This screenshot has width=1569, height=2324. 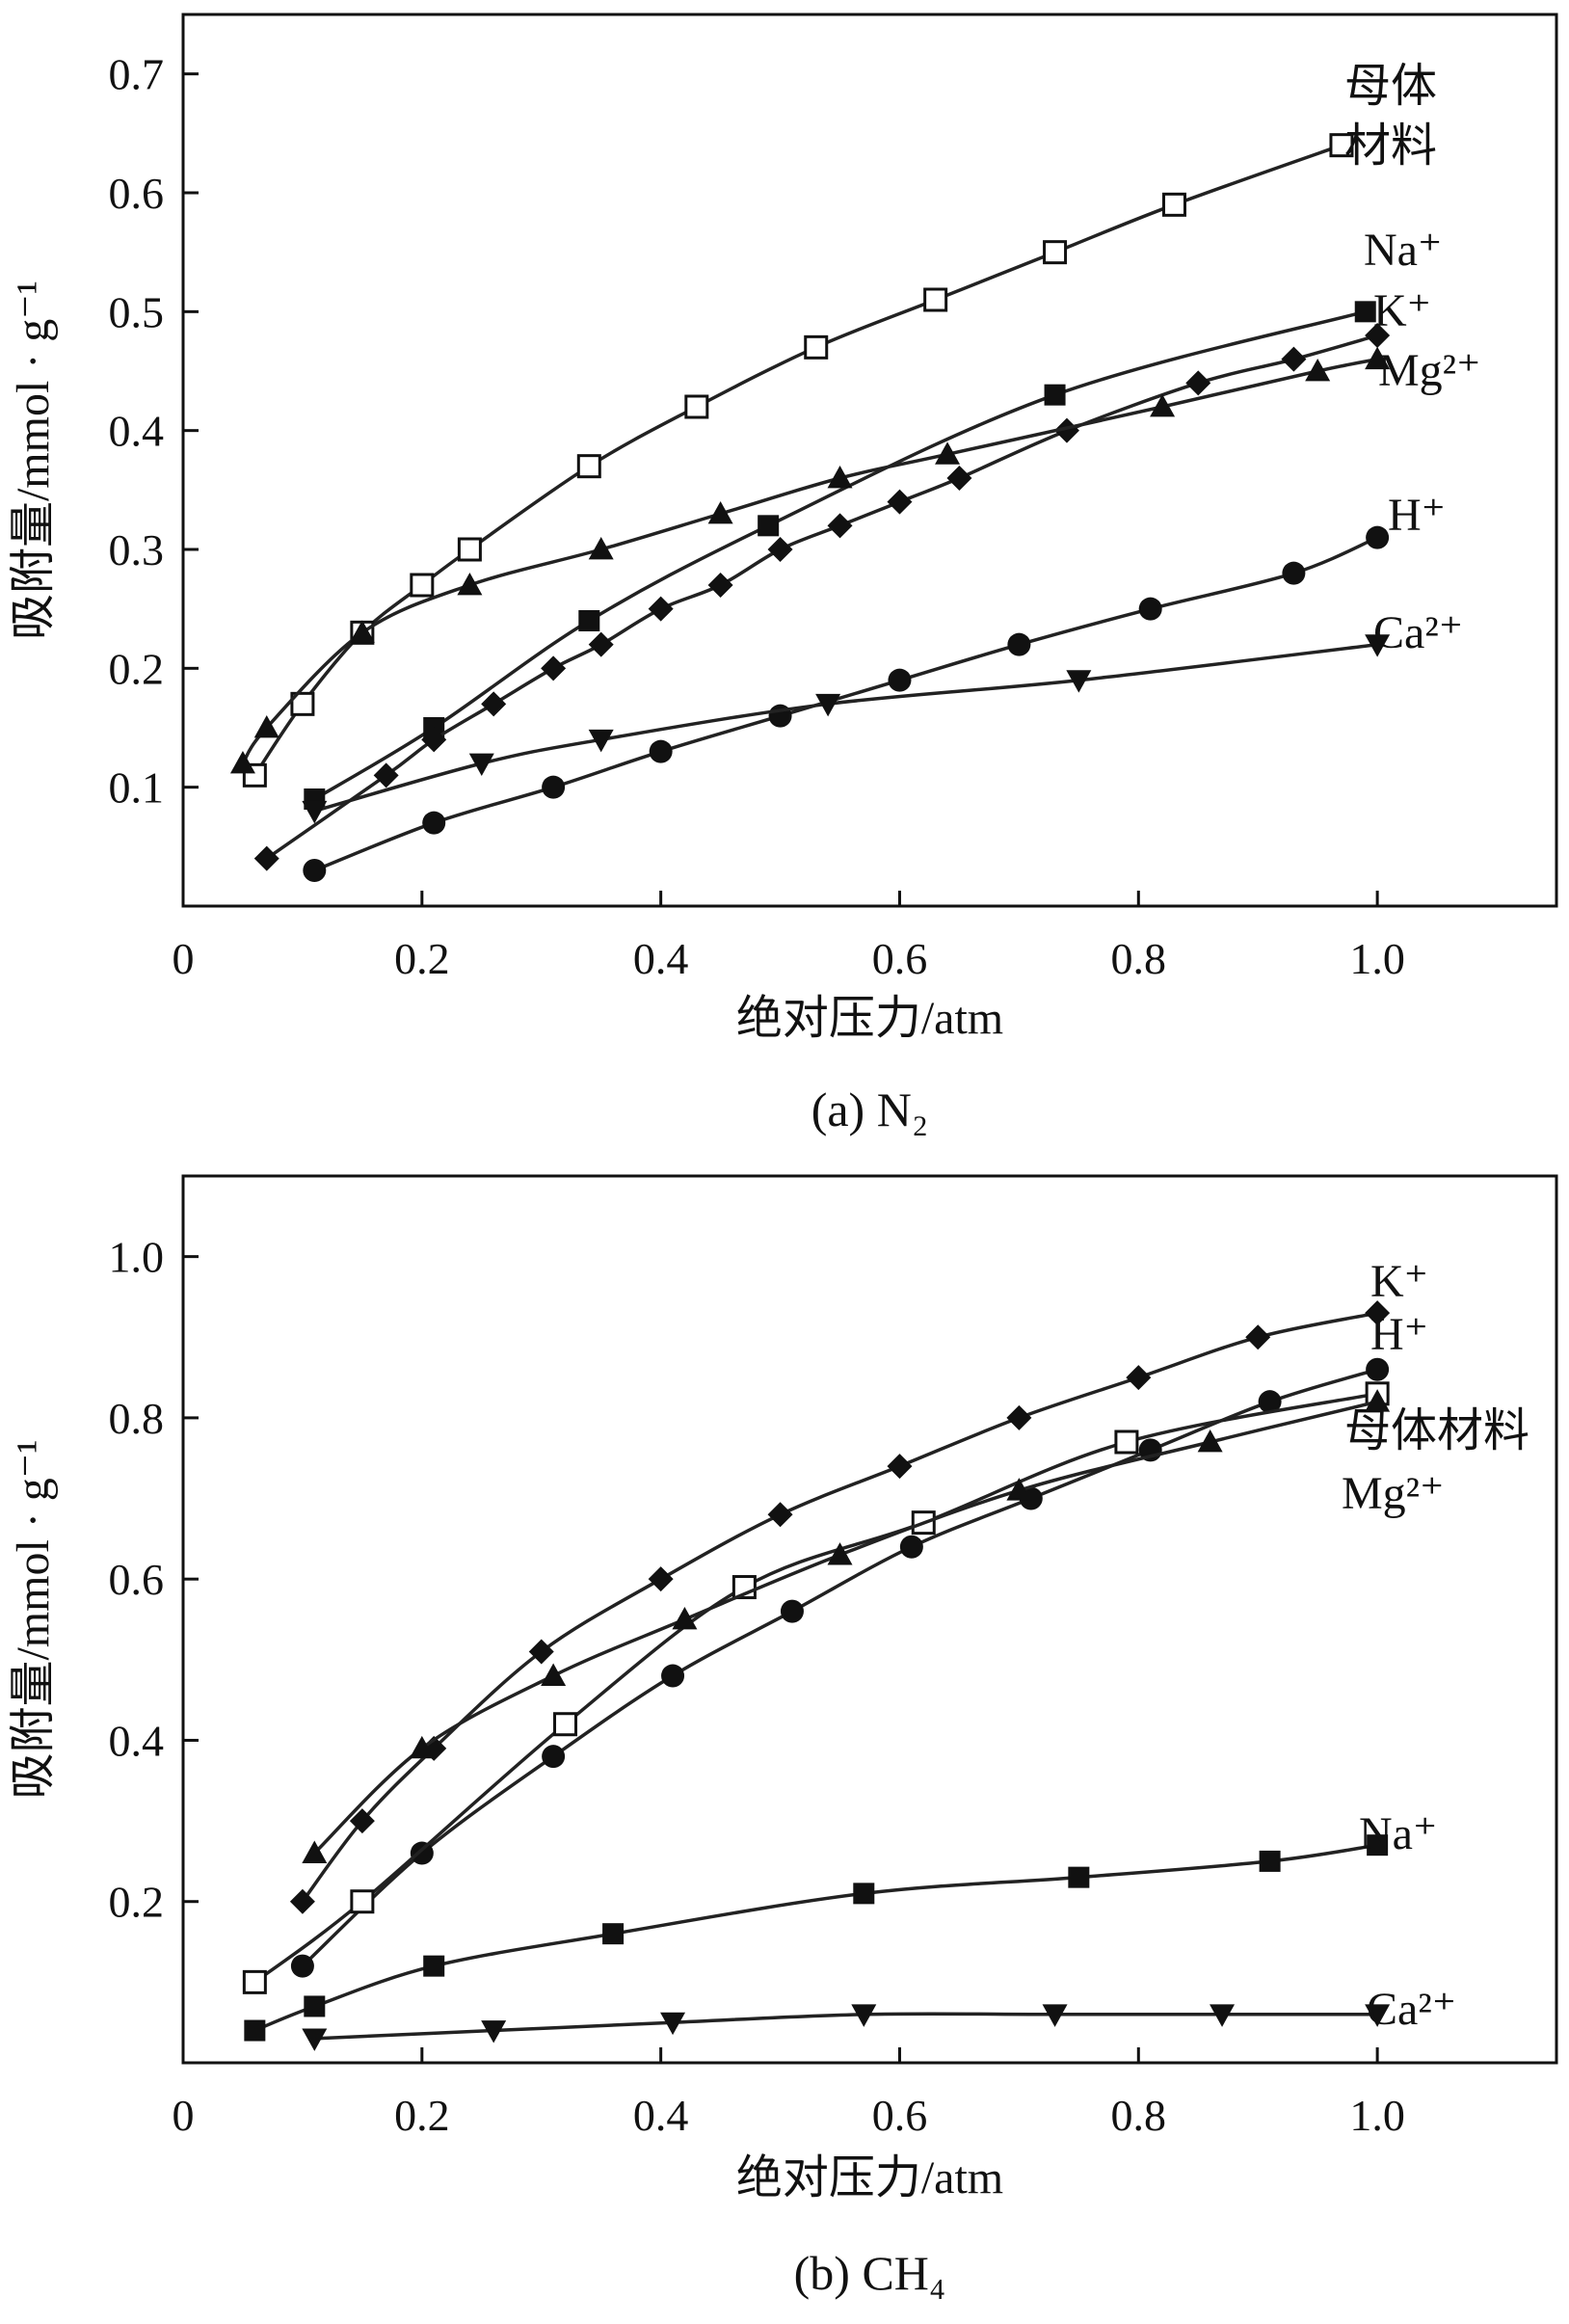 I want to click on x-tick-label: 0.4, so click(x=661, y=2115).